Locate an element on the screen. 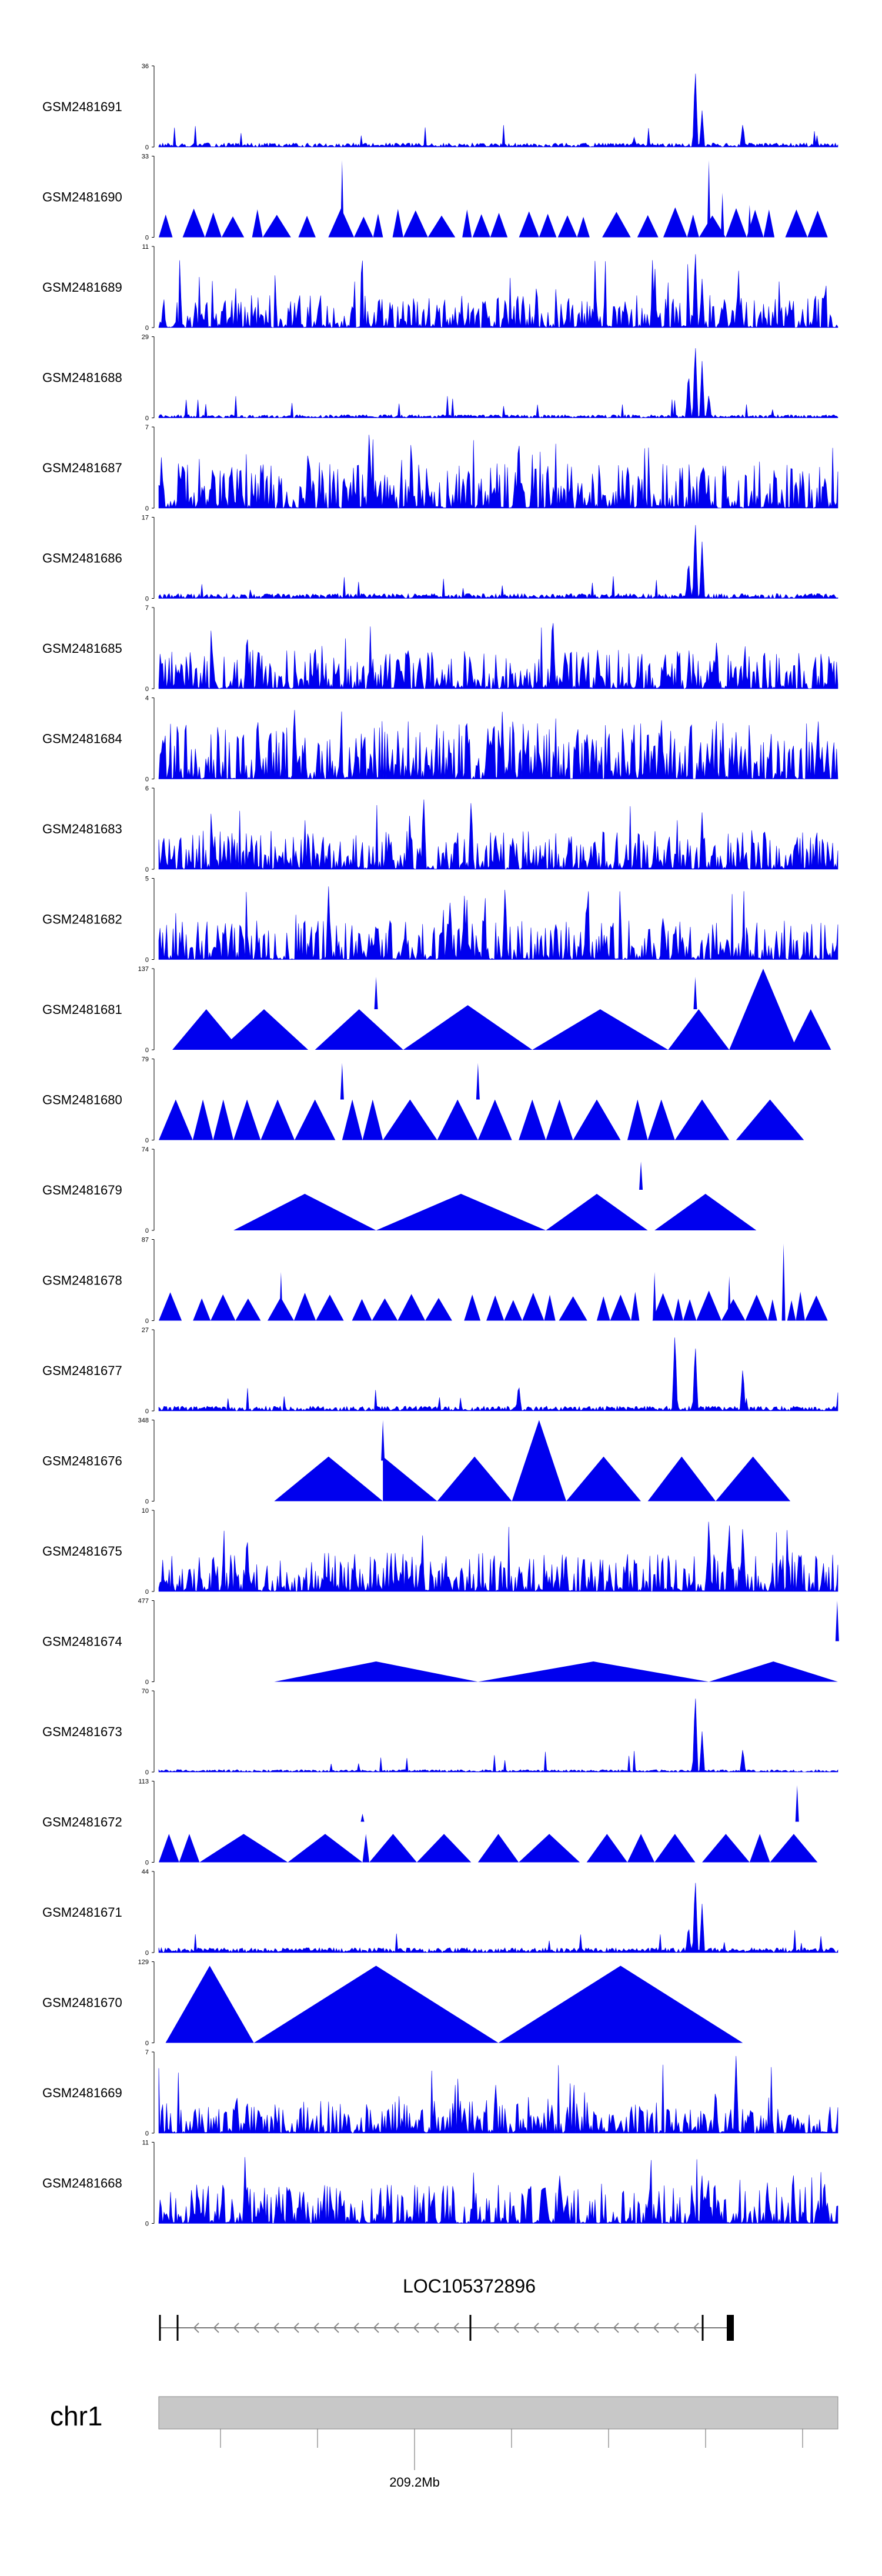  track-GSM2481679: GSM2481679 74 0 is located at coordinates (399, 1190).